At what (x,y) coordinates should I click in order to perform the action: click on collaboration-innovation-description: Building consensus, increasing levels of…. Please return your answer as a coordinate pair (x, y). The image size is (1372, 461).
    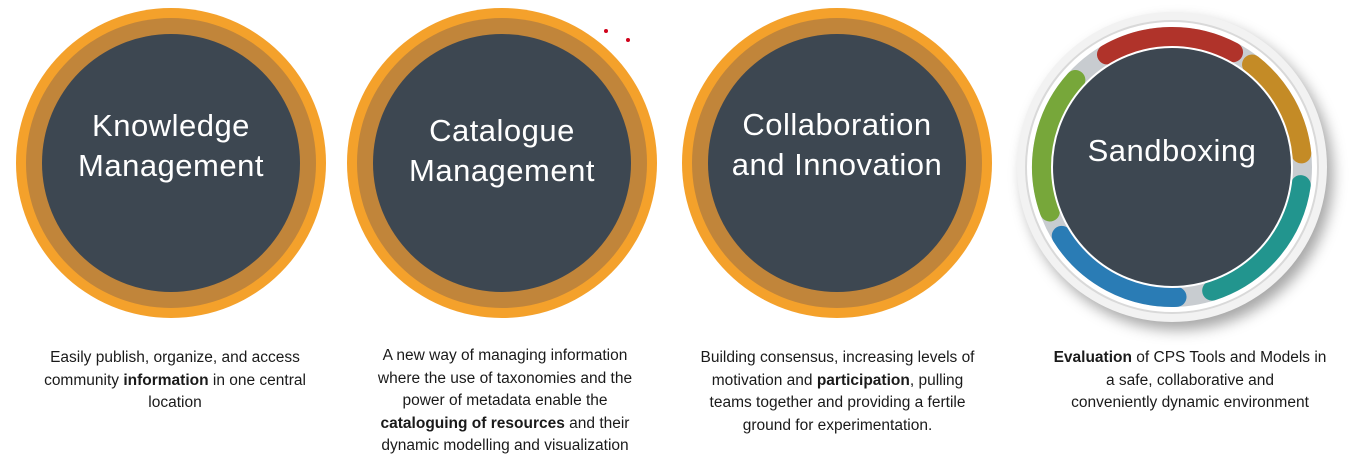
    Looking at the image, I should click on (837, 392).